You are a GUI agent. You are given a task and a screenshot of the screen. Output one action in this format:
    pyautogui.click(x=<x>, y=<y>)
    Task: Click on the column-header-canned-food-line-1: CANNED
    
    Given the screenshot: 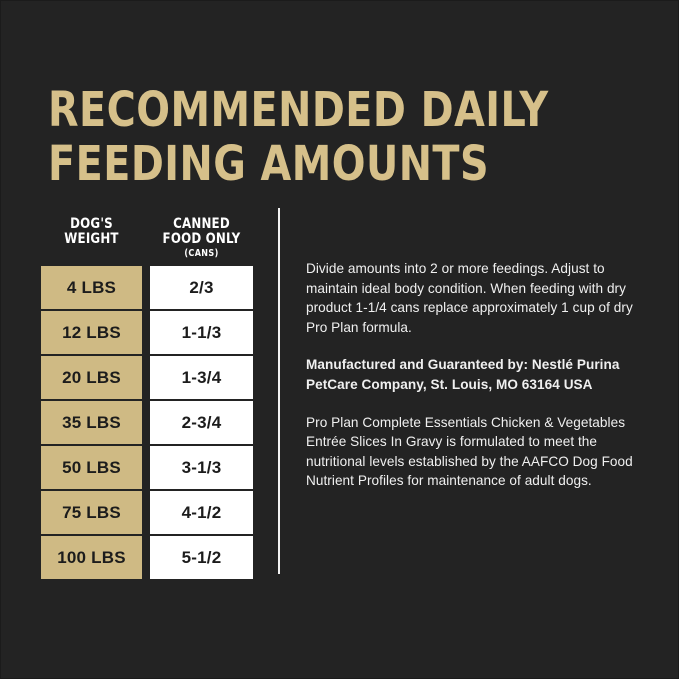 What is the action you would take?
    pyautogui.click(x=201, y=224)
    